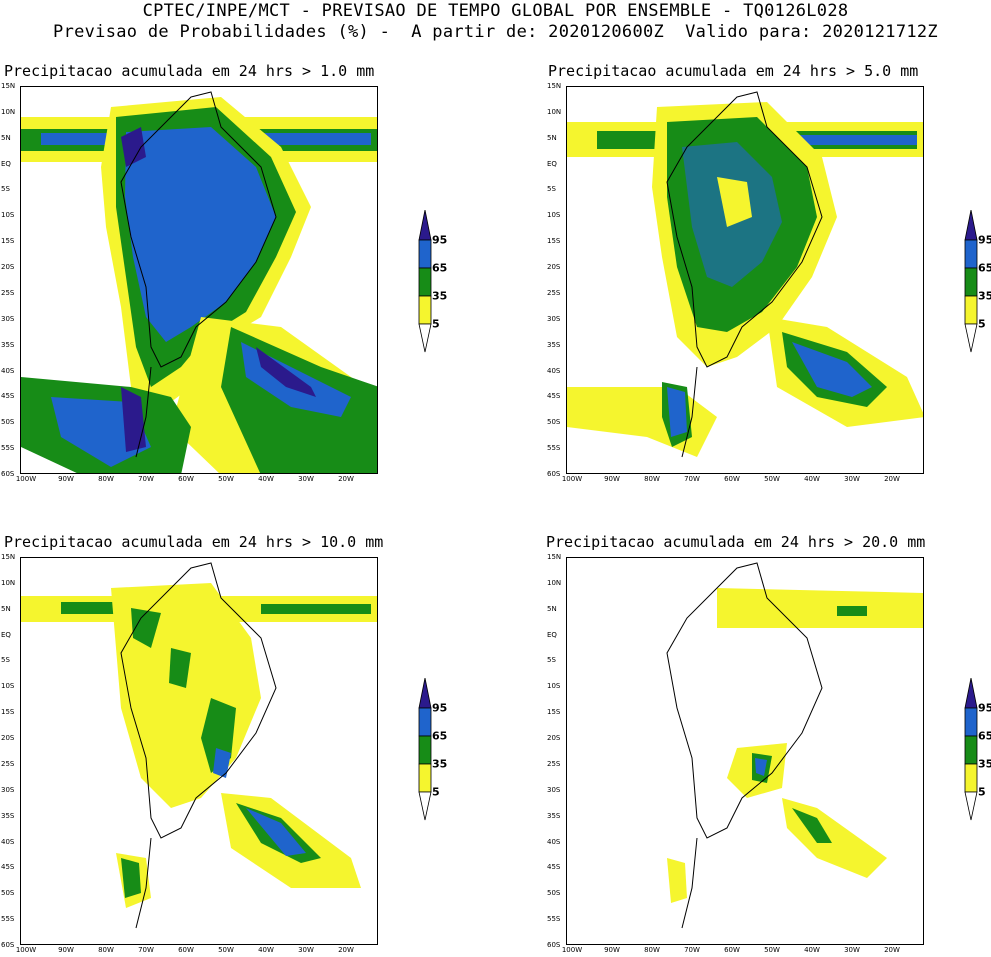 Image resolution: width=991 pixels, height=957 pixels. What do you see at coordinates (745, 751) in the screenshot?
I see `panel-4-map` at bounding box center [745, 751].